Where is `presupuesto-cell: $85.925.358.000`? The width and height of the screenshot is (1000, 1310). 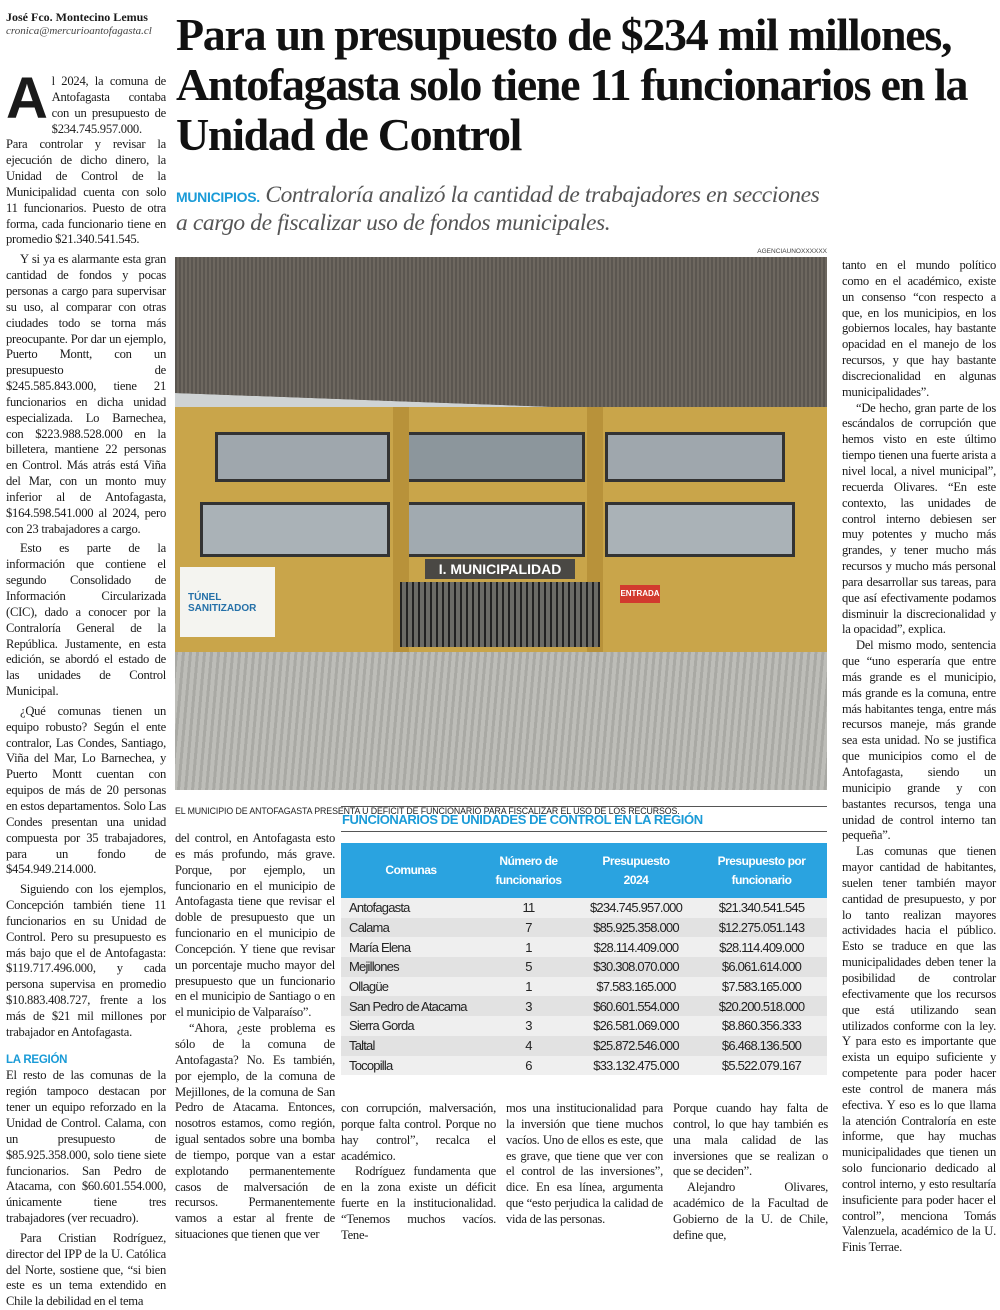 presupuesto-cell: $85.925.358.000 is located at coordinates (636, 927).